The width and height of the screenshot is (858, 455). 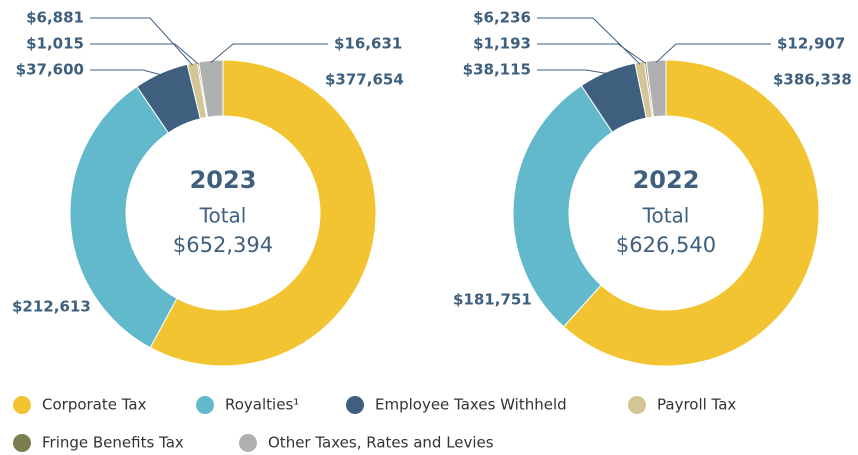 What do you see at coordinates (113, 443) in the screenshot?
I see `legend-label: Fringe Benefits Tax` at bounding box center [113, 443].